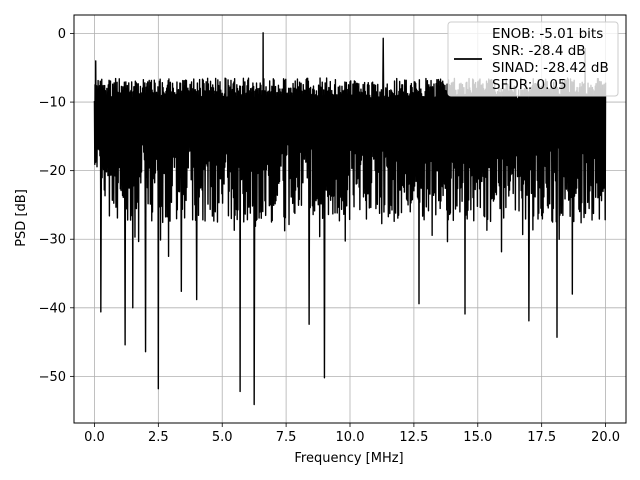 Image resolution: width=640 pixels, height=480 pixels. Describe the element at coordinates (350, 437) in the screenshot. I see `x-tick-label: 10.0` at that location.